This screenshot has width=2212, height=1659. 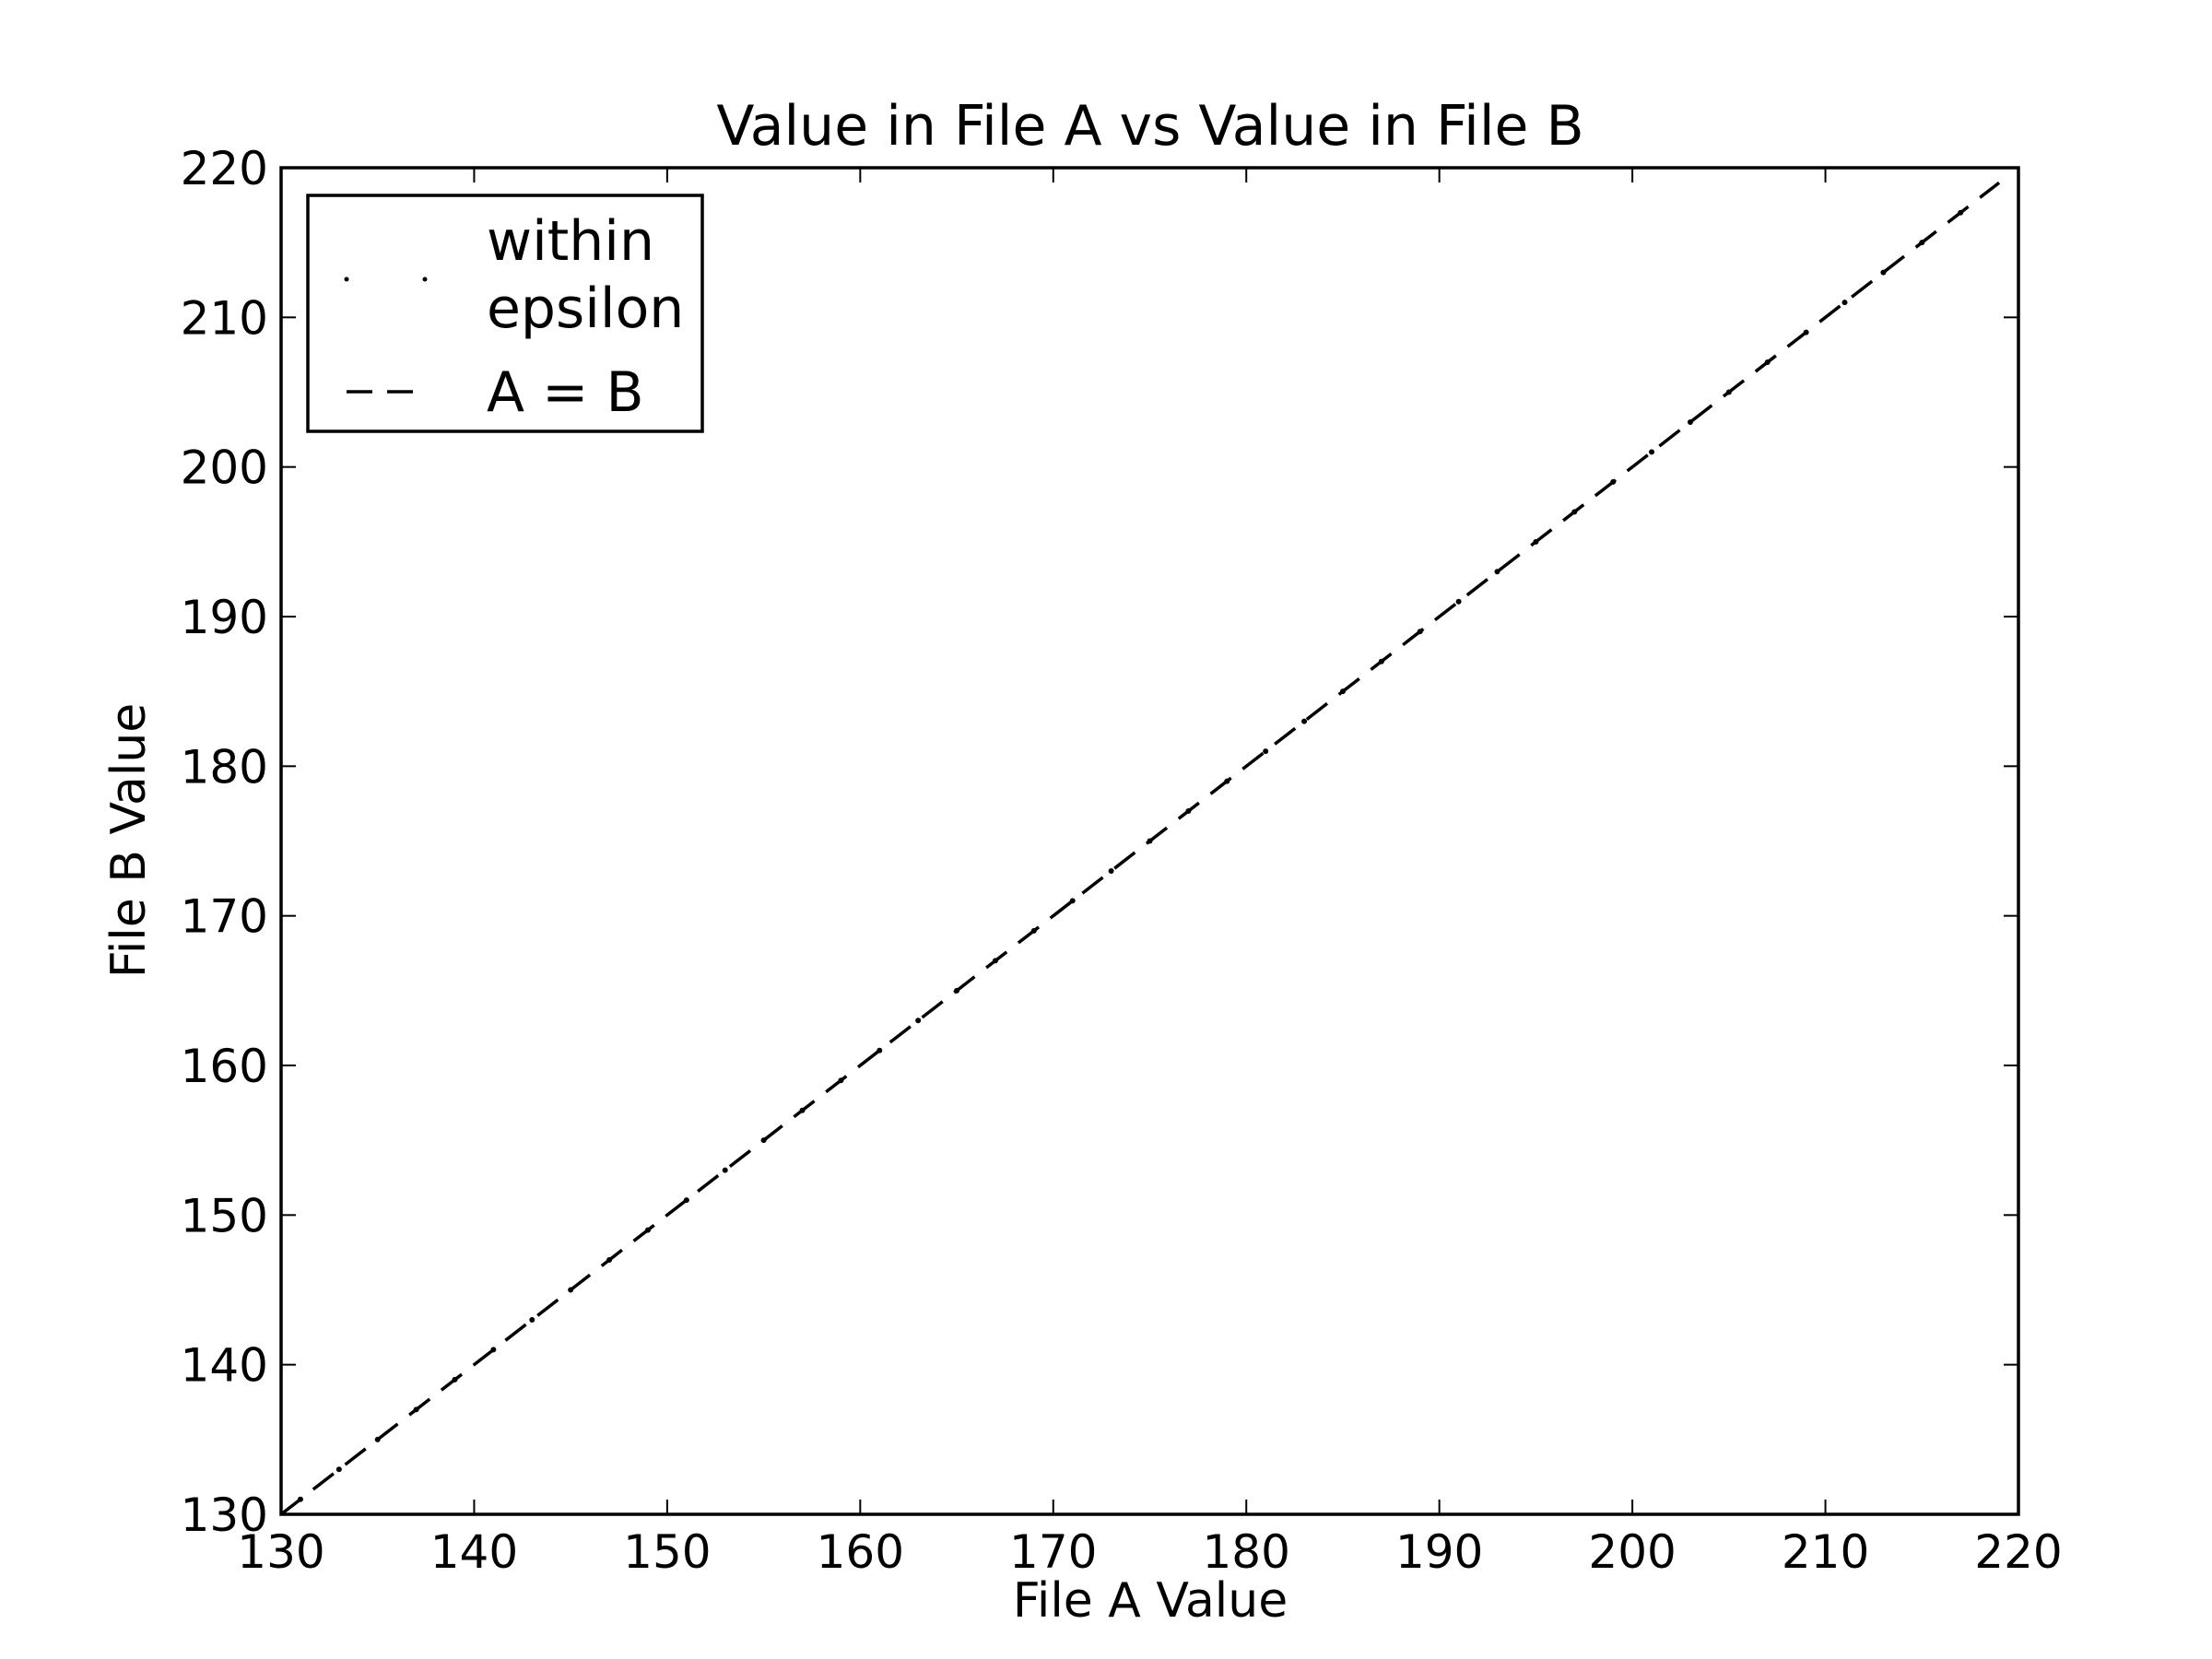 What do you see at coordinates (224, 1366) in the screenshot?
I see `y-tick-label: 140` at bounding box center [224, 1366].